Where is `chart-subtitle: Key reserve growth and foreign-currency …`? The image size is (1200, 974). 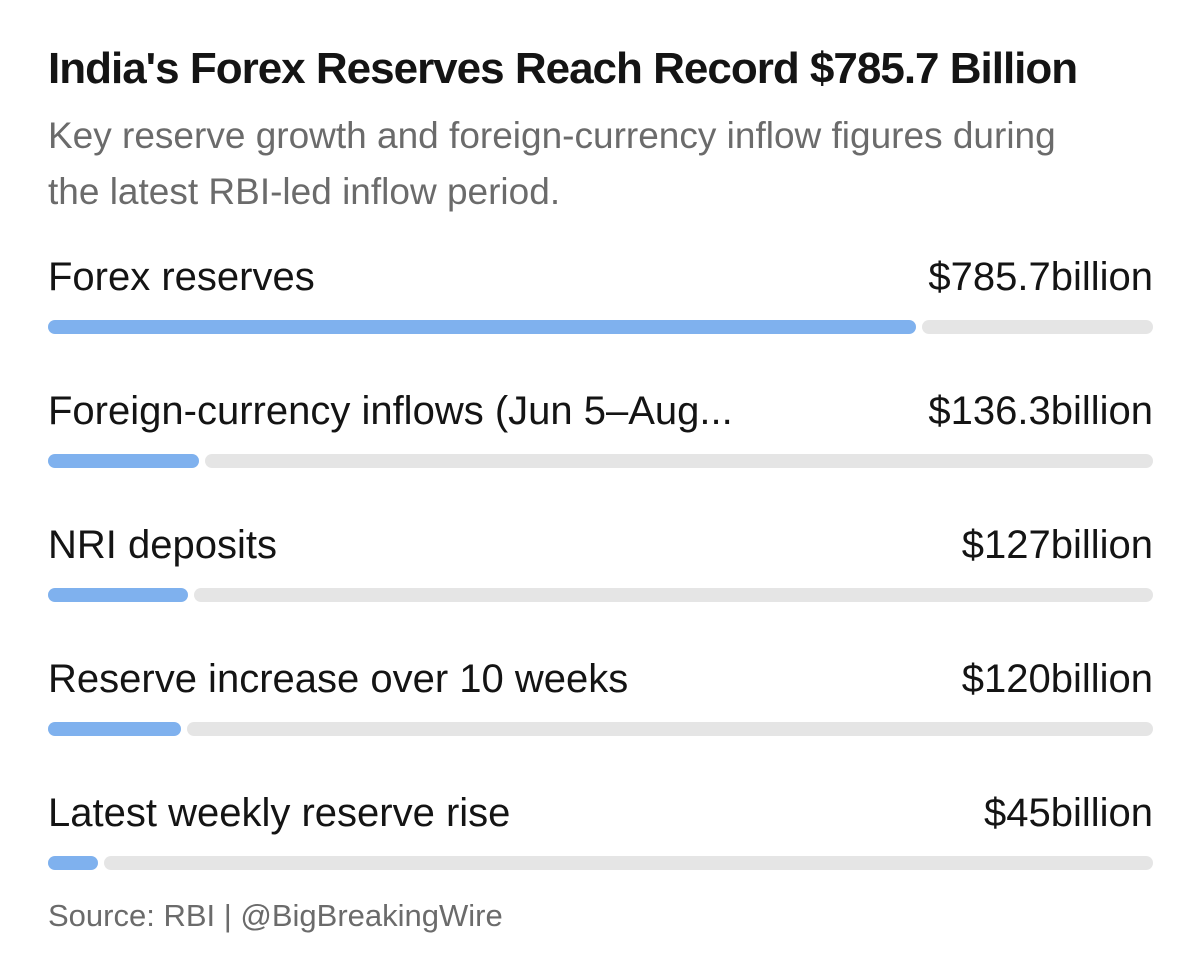 chart-subtitle: Key reserve growth and foreign-currency … is located at coordinates (552, 163).